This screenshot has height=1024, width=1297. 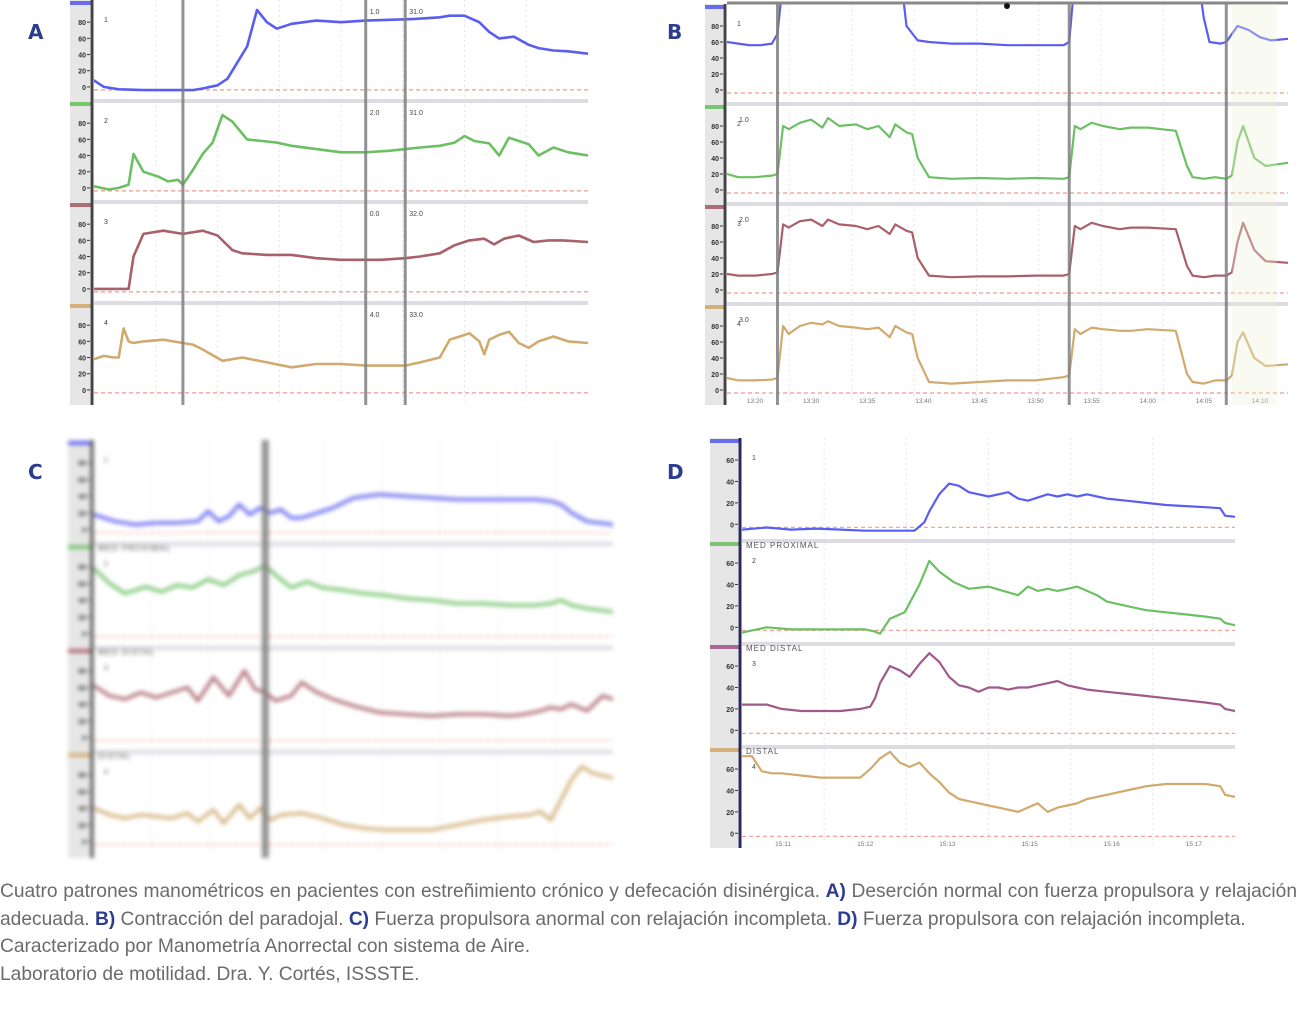 I want to click on x-tick-label: 13:45, so click(x=979, y=401).